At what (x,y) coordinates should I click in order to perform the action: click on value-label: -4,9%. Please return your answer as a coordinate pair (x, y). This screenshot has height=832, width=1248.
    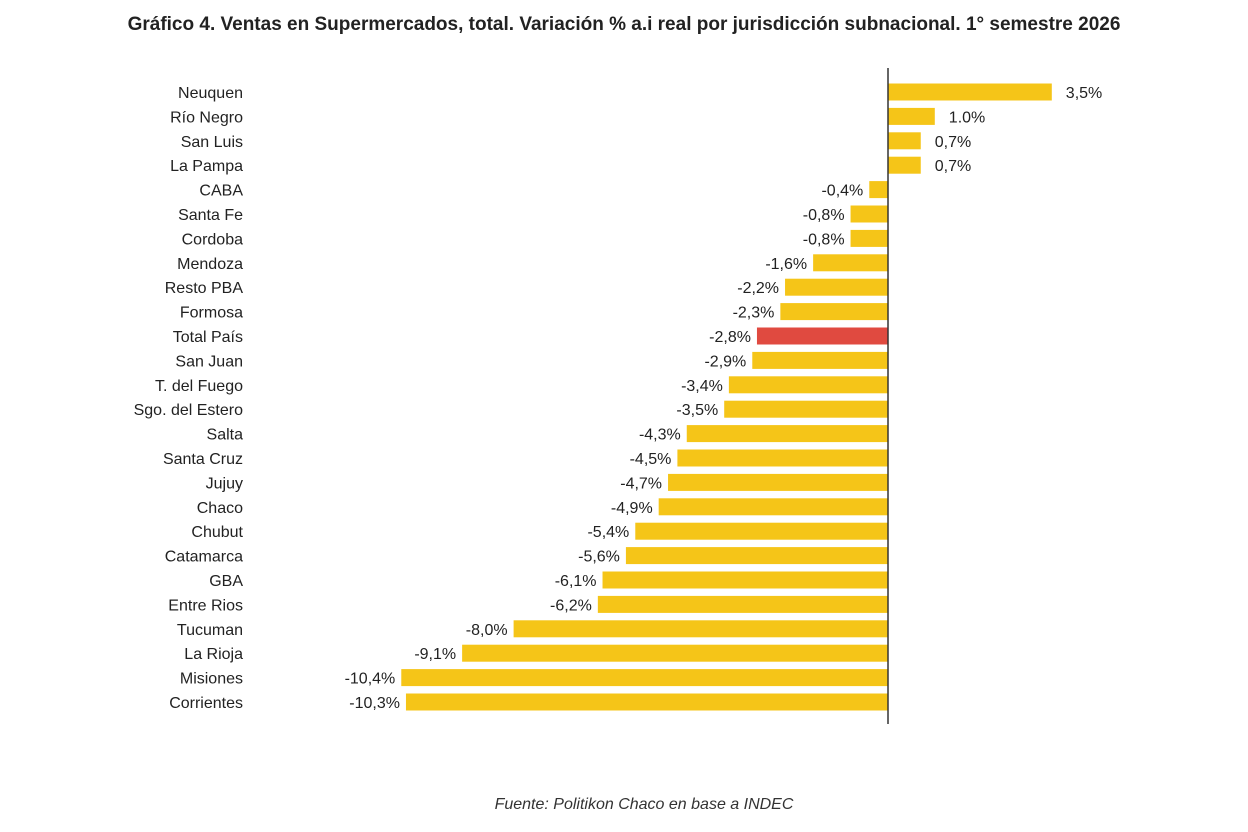
    Looking at the image, I should click on (632, 508).